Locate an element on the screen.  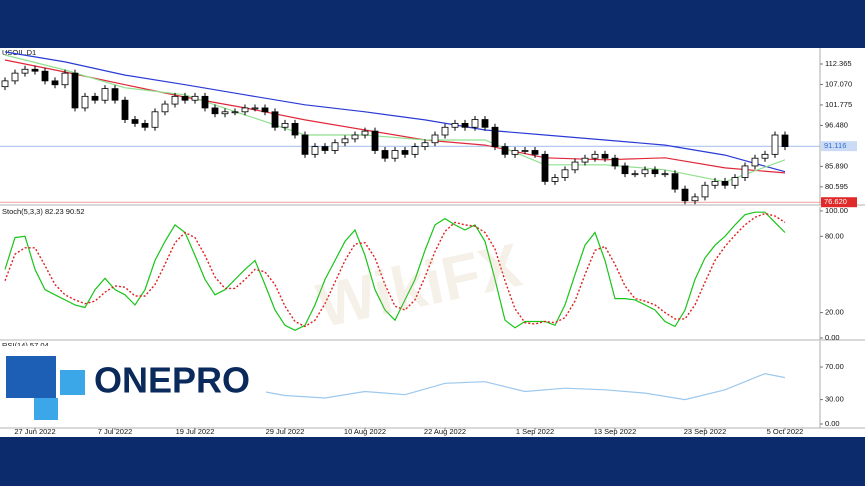
x-tick-label: 22 Aug 2022 is located at coordinates (445, 431).